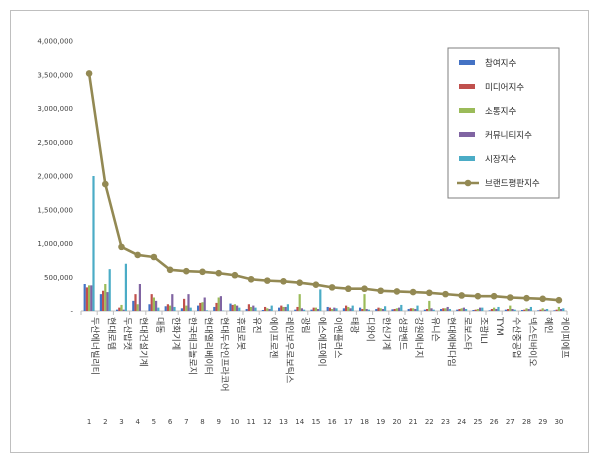 This screenshot has width=600, height=464. Describe the element at coordinates (55, 244) in the screenshot. I see `y-tick-label: 1,000,000` at that location.